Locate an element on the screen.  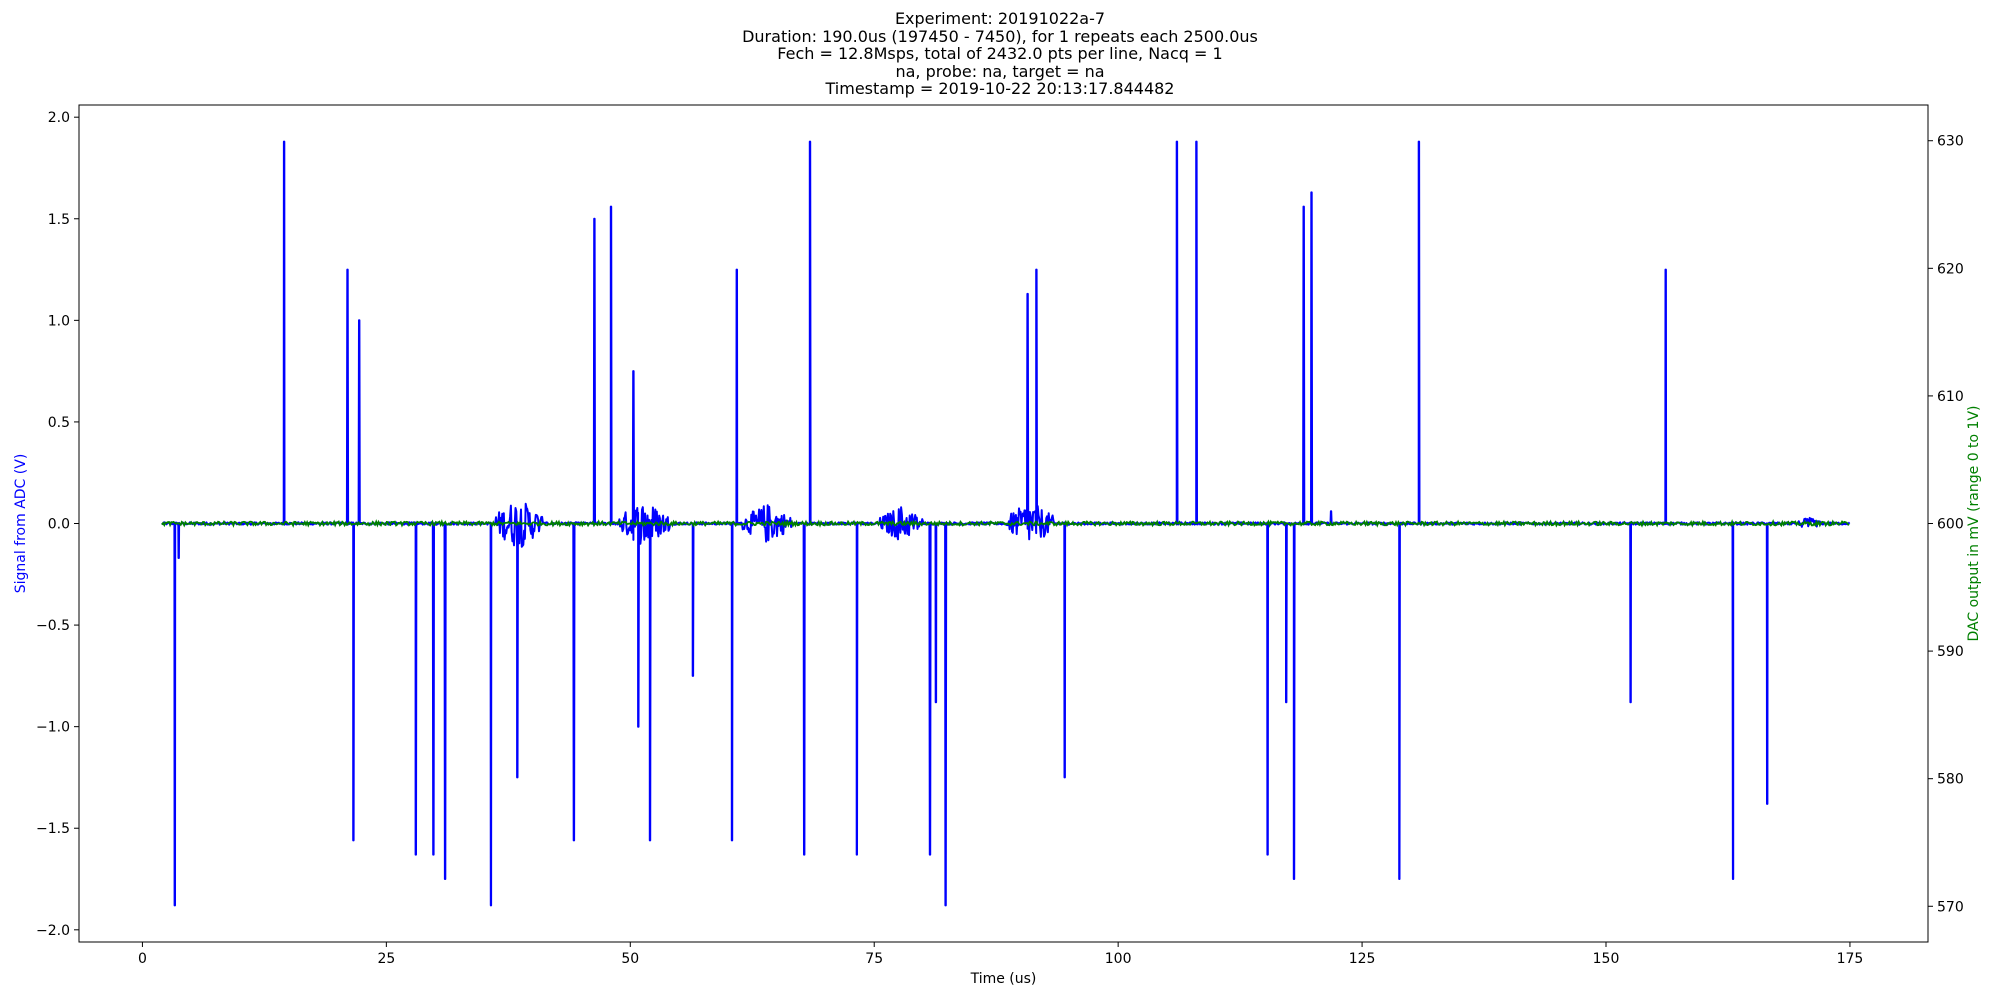
y-tick-label: −0.5 is located at coordinates (53, 626).